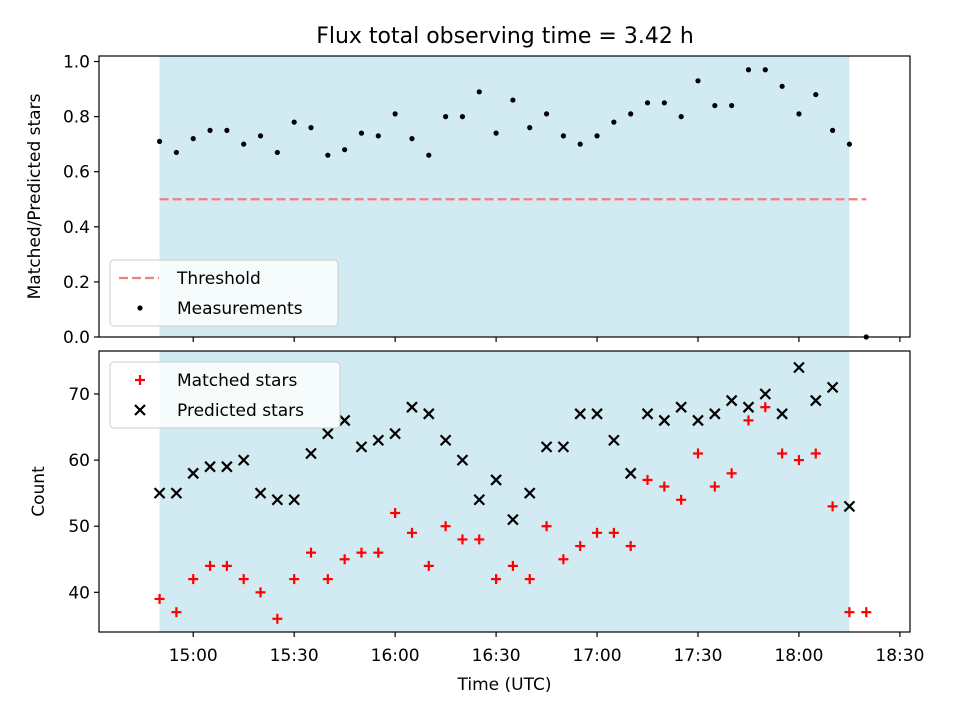 The image size is (960, 720). I want to click on legend-label: Predicted stars, so click(240, 411).